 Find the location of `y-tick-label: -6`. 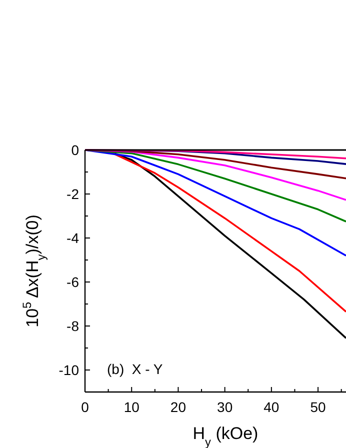

y-tick-label: -6 is located at coordinates (73, 282).